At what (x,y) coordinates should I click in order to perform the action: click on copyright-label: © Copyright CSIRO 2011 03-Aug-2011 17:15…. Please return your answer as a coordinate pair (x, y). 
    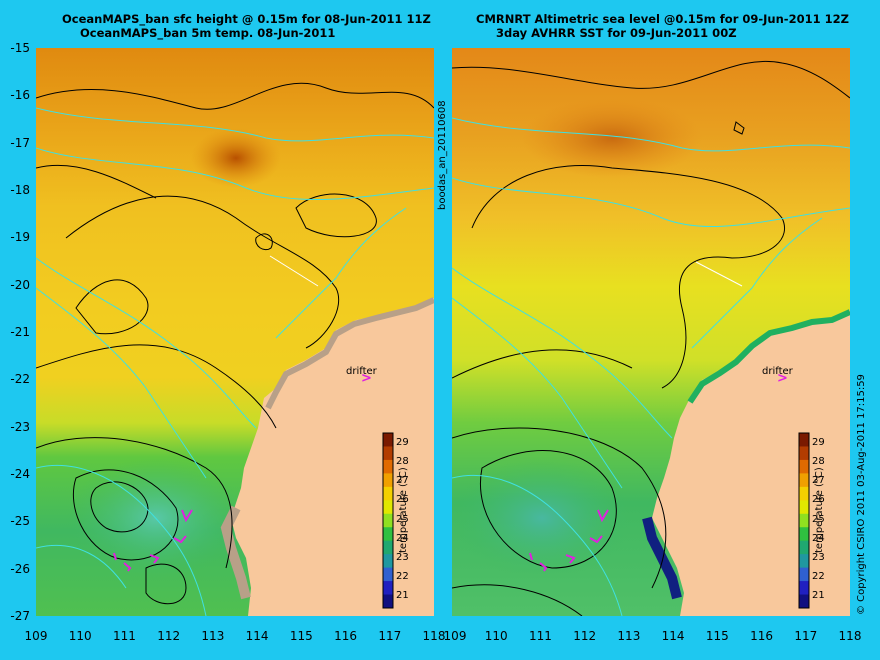
    Looking at the image, I should click on (861, 494).